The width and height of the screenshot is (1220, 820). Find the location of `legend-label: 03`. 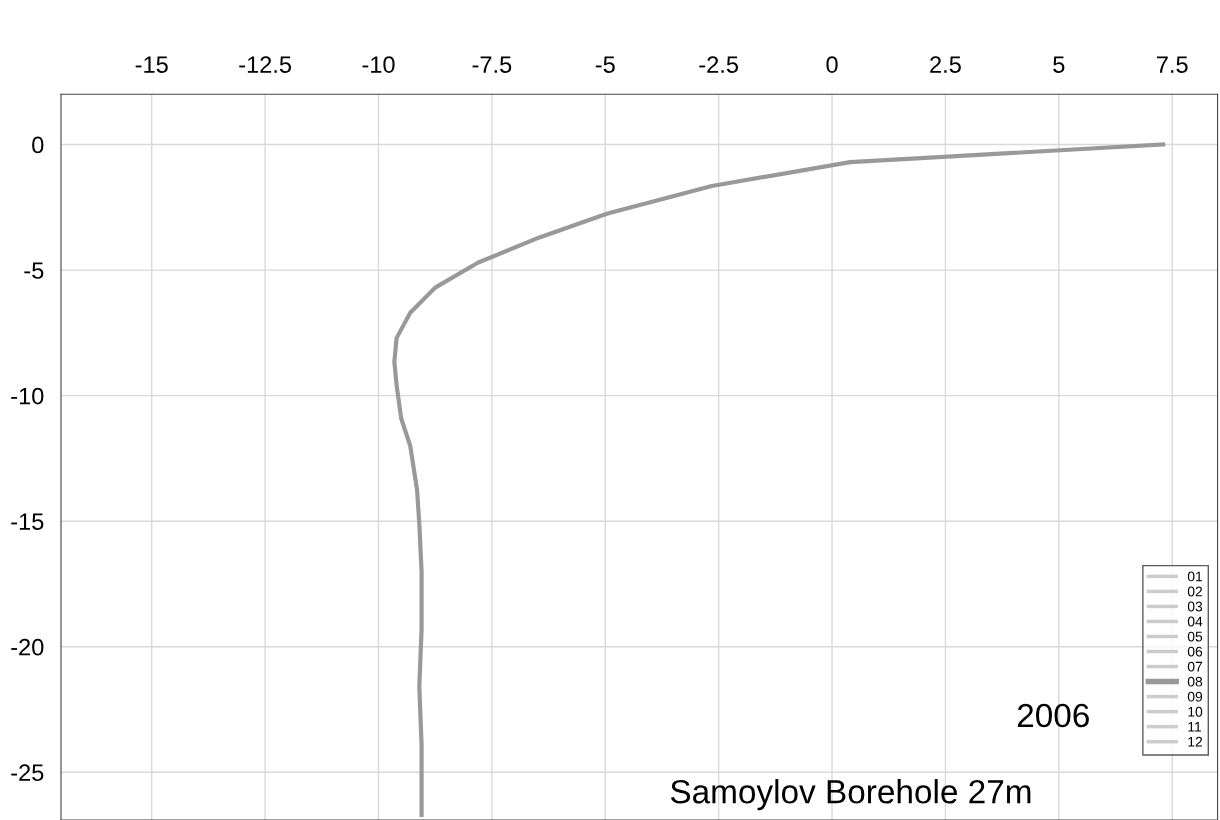

legend-label: 03 is located at coordinates (1195, 606).